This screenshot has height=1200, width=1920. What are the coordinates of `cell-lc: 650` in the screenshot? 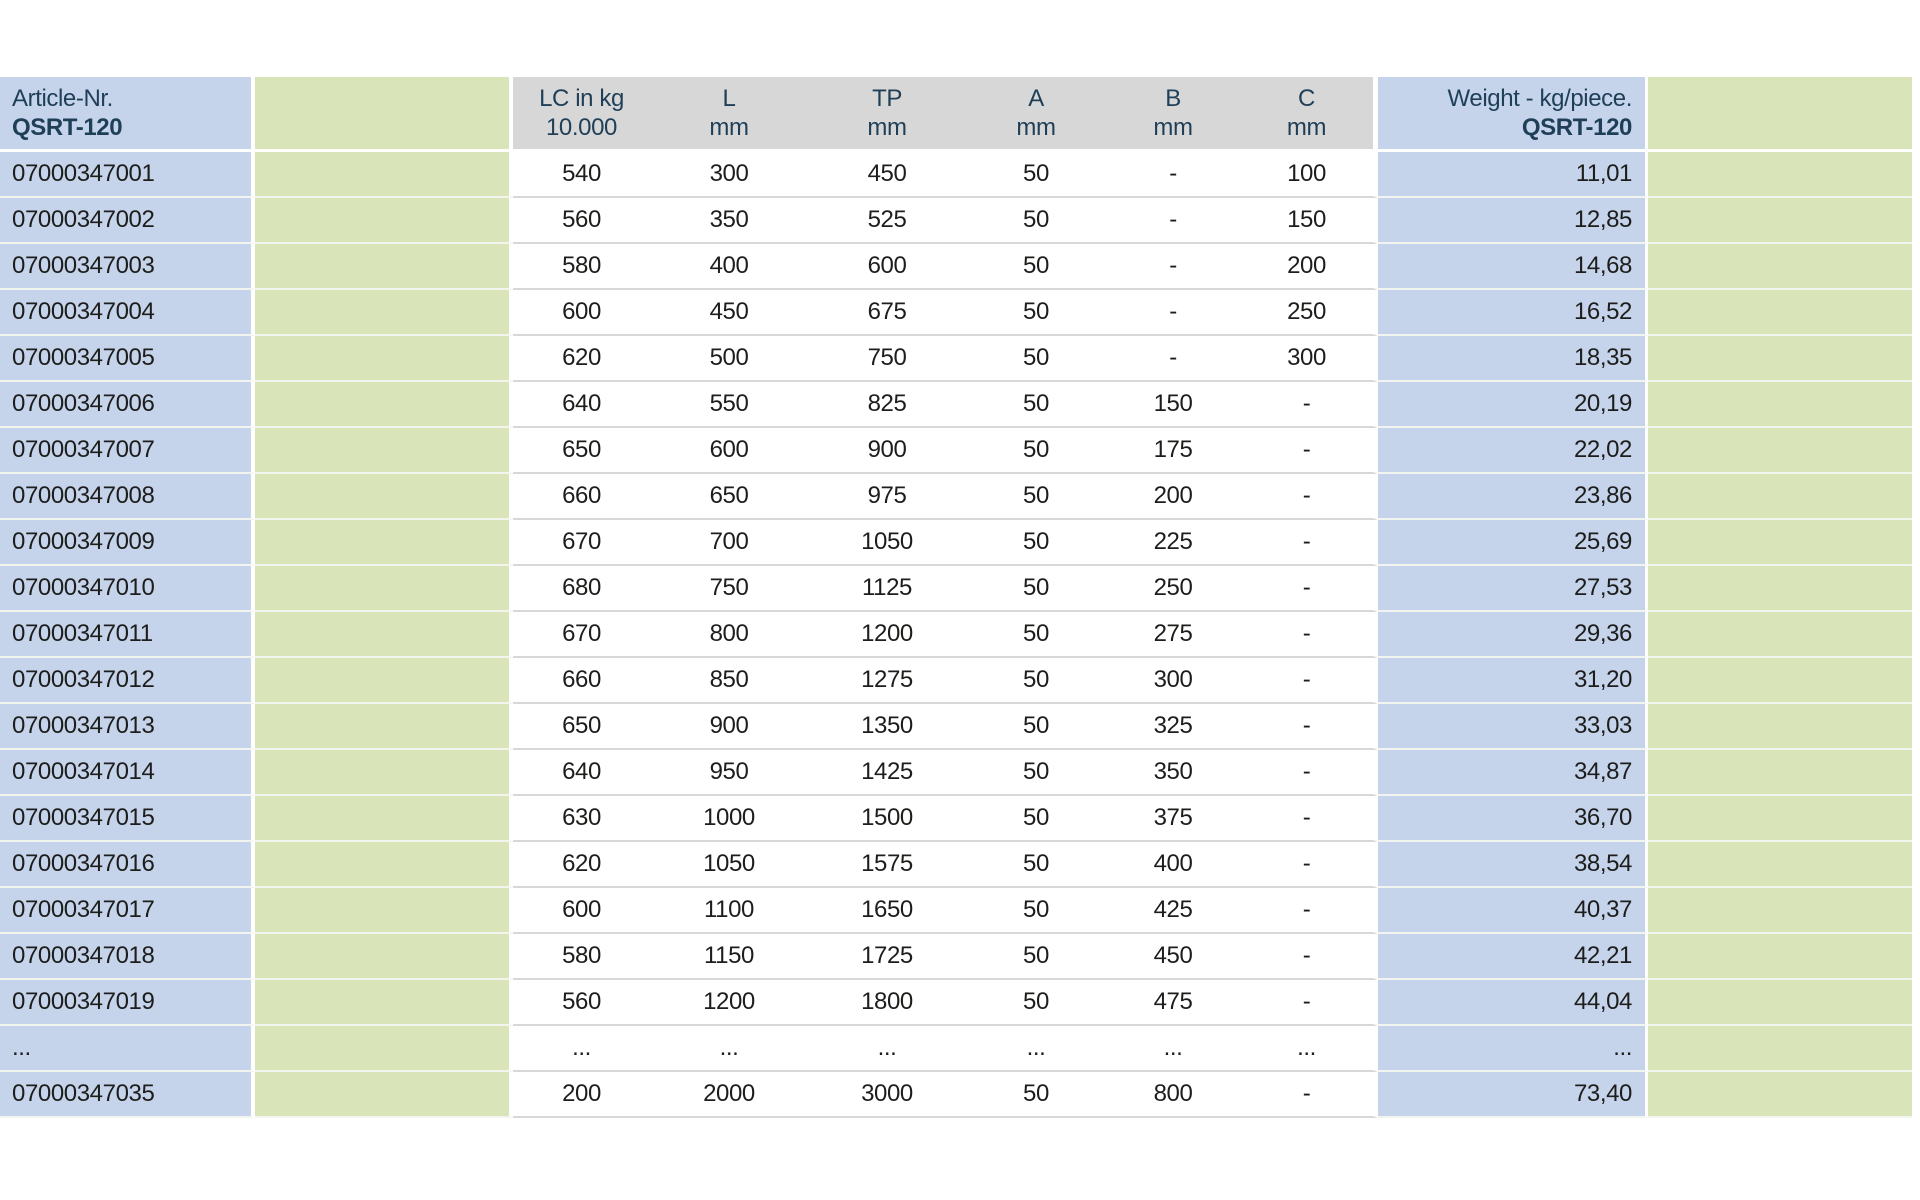 It's located at (581, 727).